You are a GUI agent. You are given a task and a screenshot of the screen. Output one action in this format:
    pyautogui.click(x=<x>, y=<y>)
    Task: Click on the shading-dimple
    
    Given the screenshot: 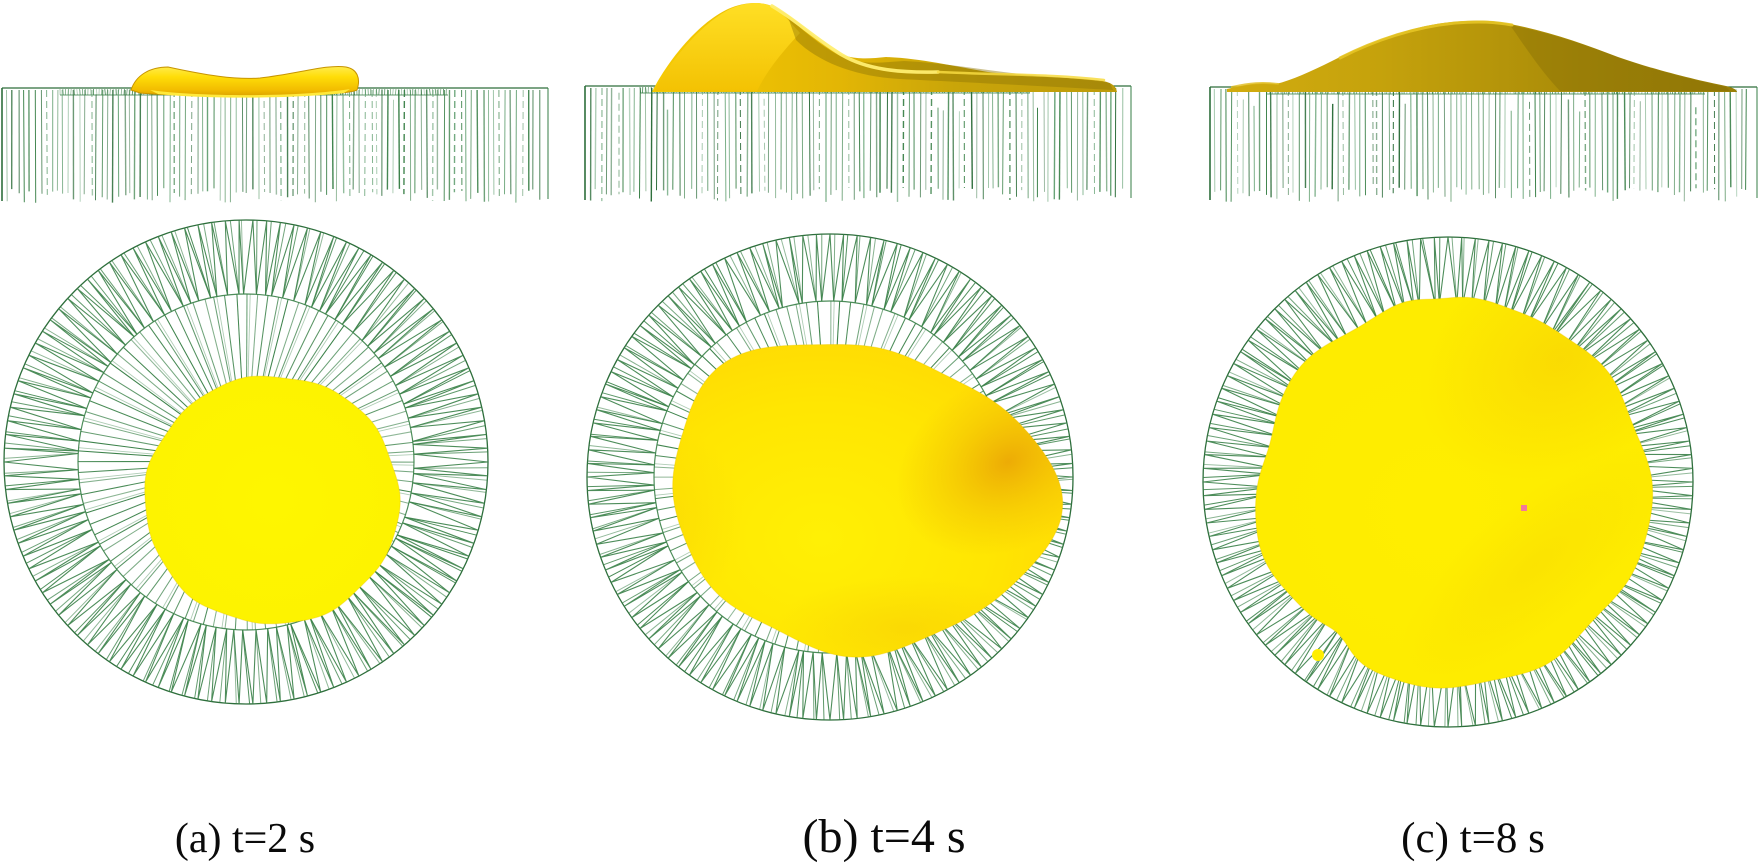 What is the action you would take?
    pyautogui.click(x=979, y=462)
    